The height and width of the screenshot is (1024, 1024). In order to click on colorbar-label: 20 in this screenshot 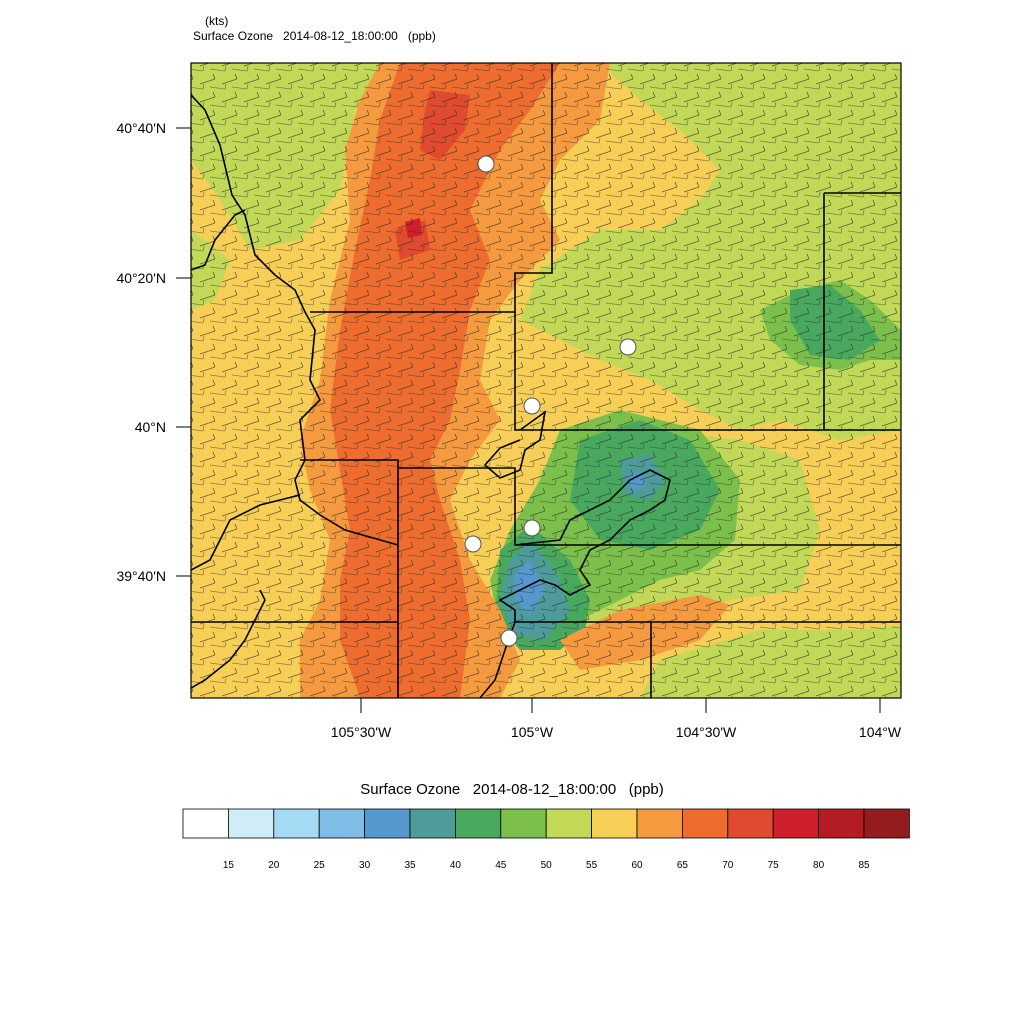, I will do `click(274, 865)`.